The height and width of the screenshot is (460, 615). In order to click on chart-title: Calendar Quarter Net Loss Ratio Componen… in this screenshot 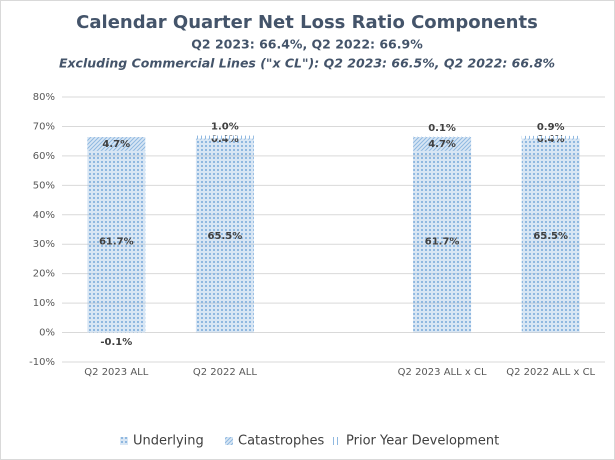, I will do `click(307, 22)`.